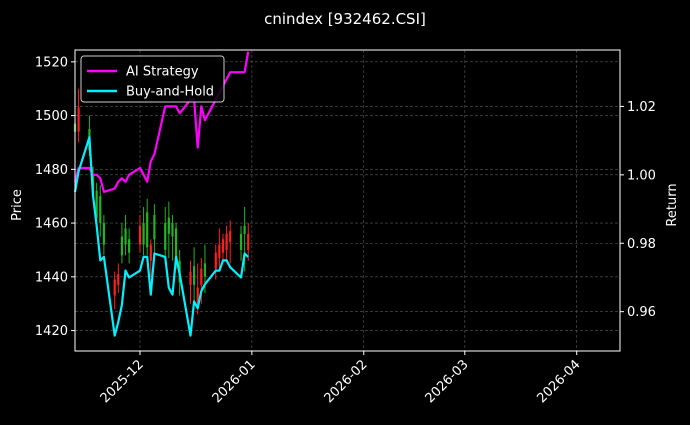  What do you see at coordinates (641, 175) in the screenshot?
I see `y2-tick-label: 1.00` at bounding box center [641, 175].